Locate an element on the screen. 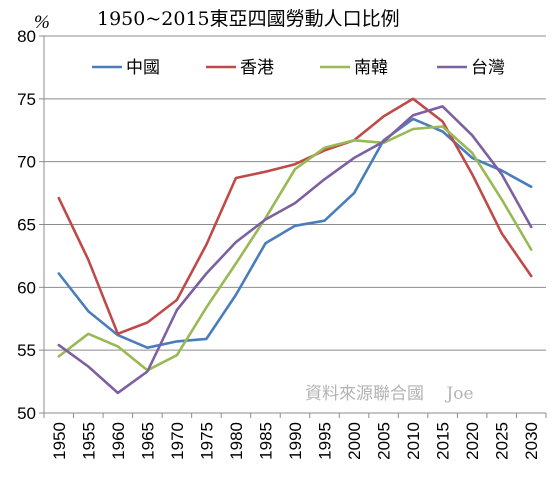  y-tick-label-70: 70 is located at coordinates (26, 162).